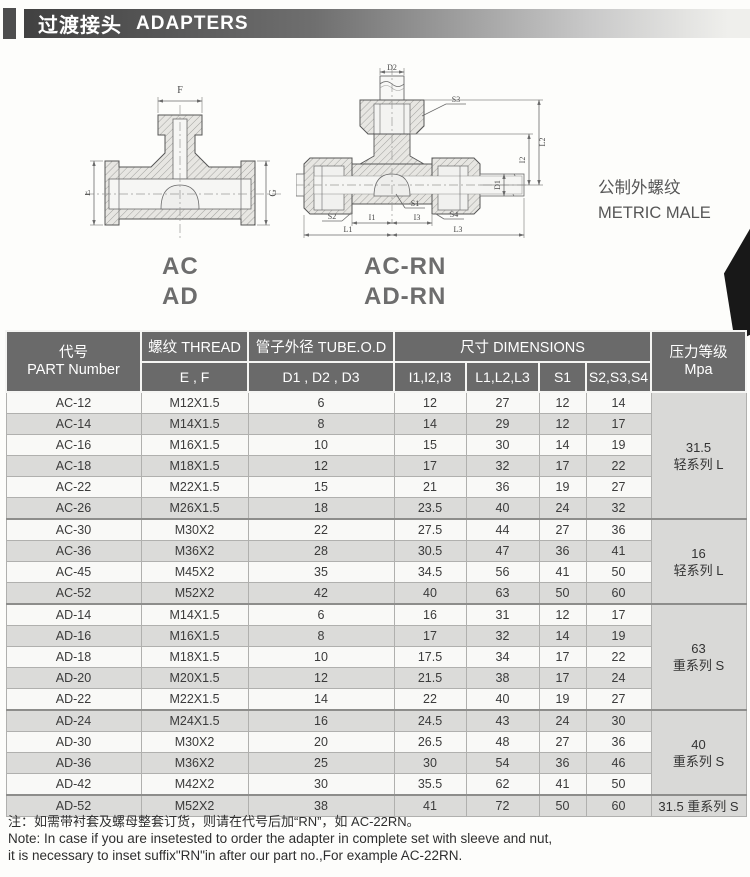 The width and height of the screenshot is (750, 877). What do you see at coordinates (502, 784) in the screenshot?
I see `cell-l123: 62` at bounding box center [502, 784].